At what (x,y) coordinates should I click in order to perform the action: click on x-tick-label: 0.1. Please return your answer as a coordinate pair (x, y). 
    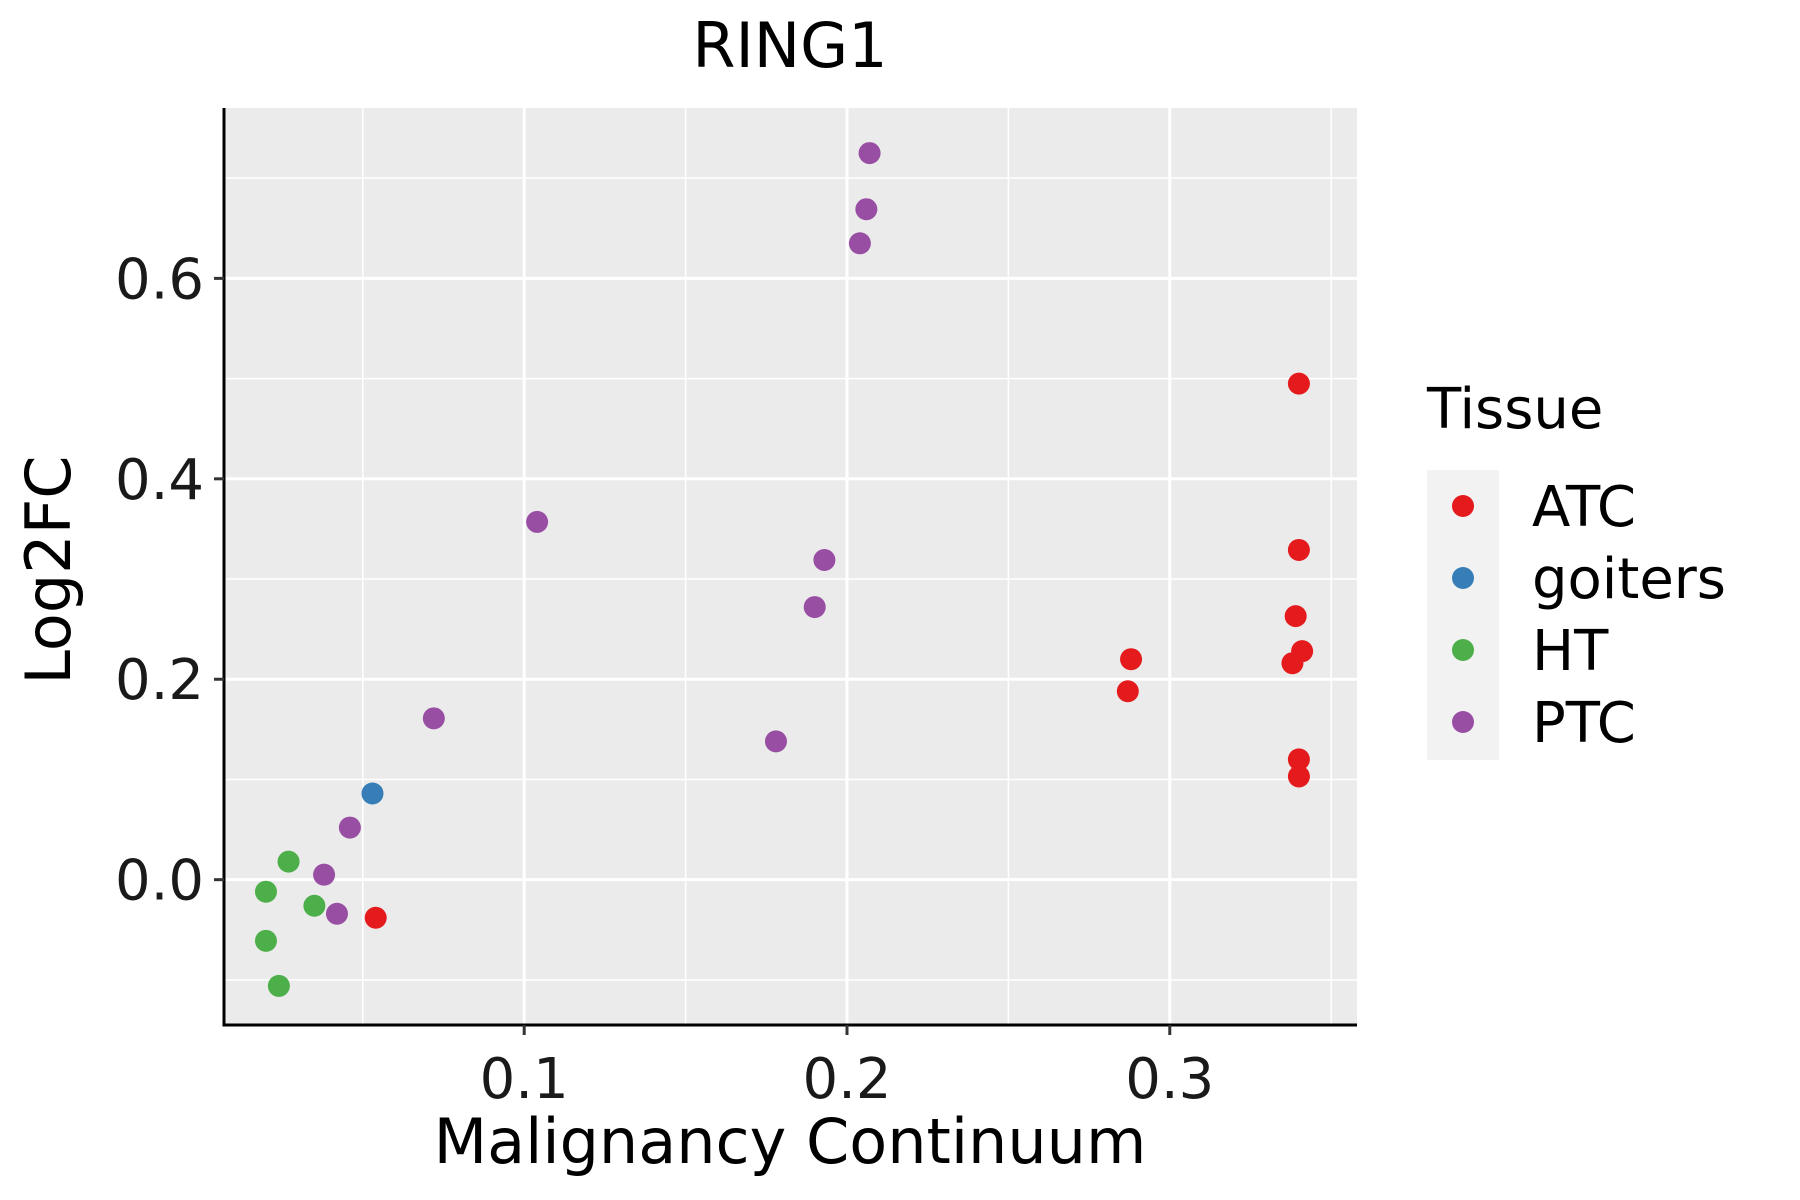
    Looking at the image, I should click on (524, 1079).